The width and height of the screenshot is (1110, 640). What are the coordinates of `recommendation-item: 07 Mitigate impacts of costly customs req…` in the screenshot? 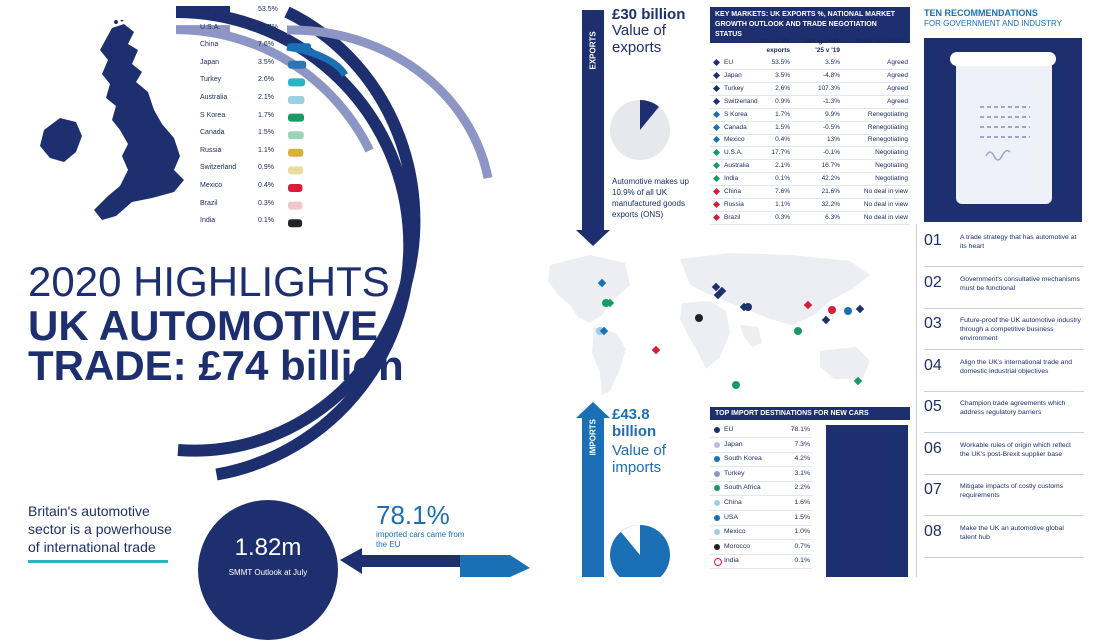 It's located at (1004, 498).